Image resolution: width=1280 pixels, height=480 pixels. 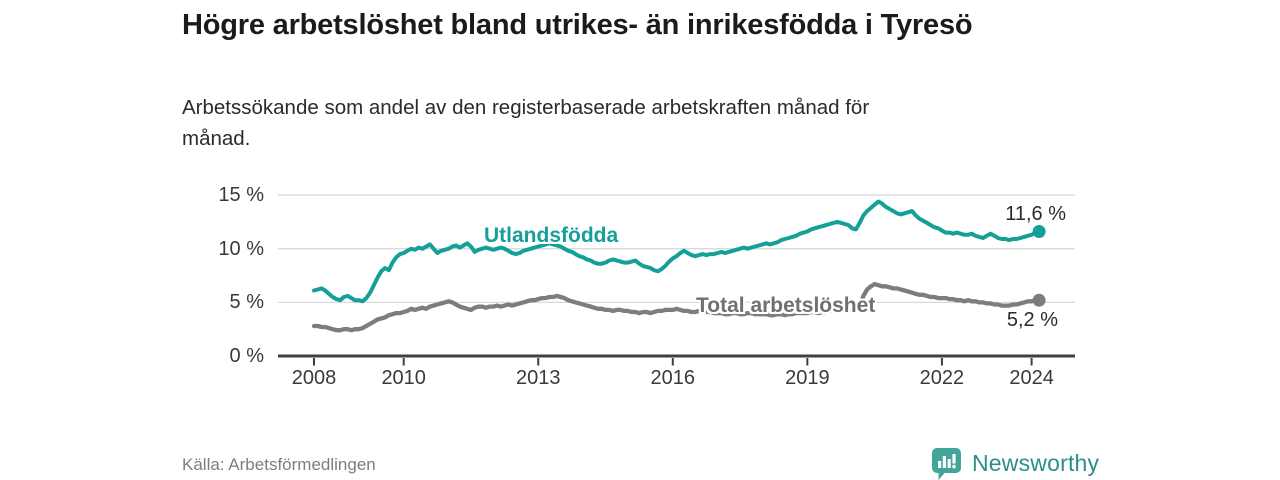 I want to click on x-tick-label: 2016, so click(x=673, y=378).